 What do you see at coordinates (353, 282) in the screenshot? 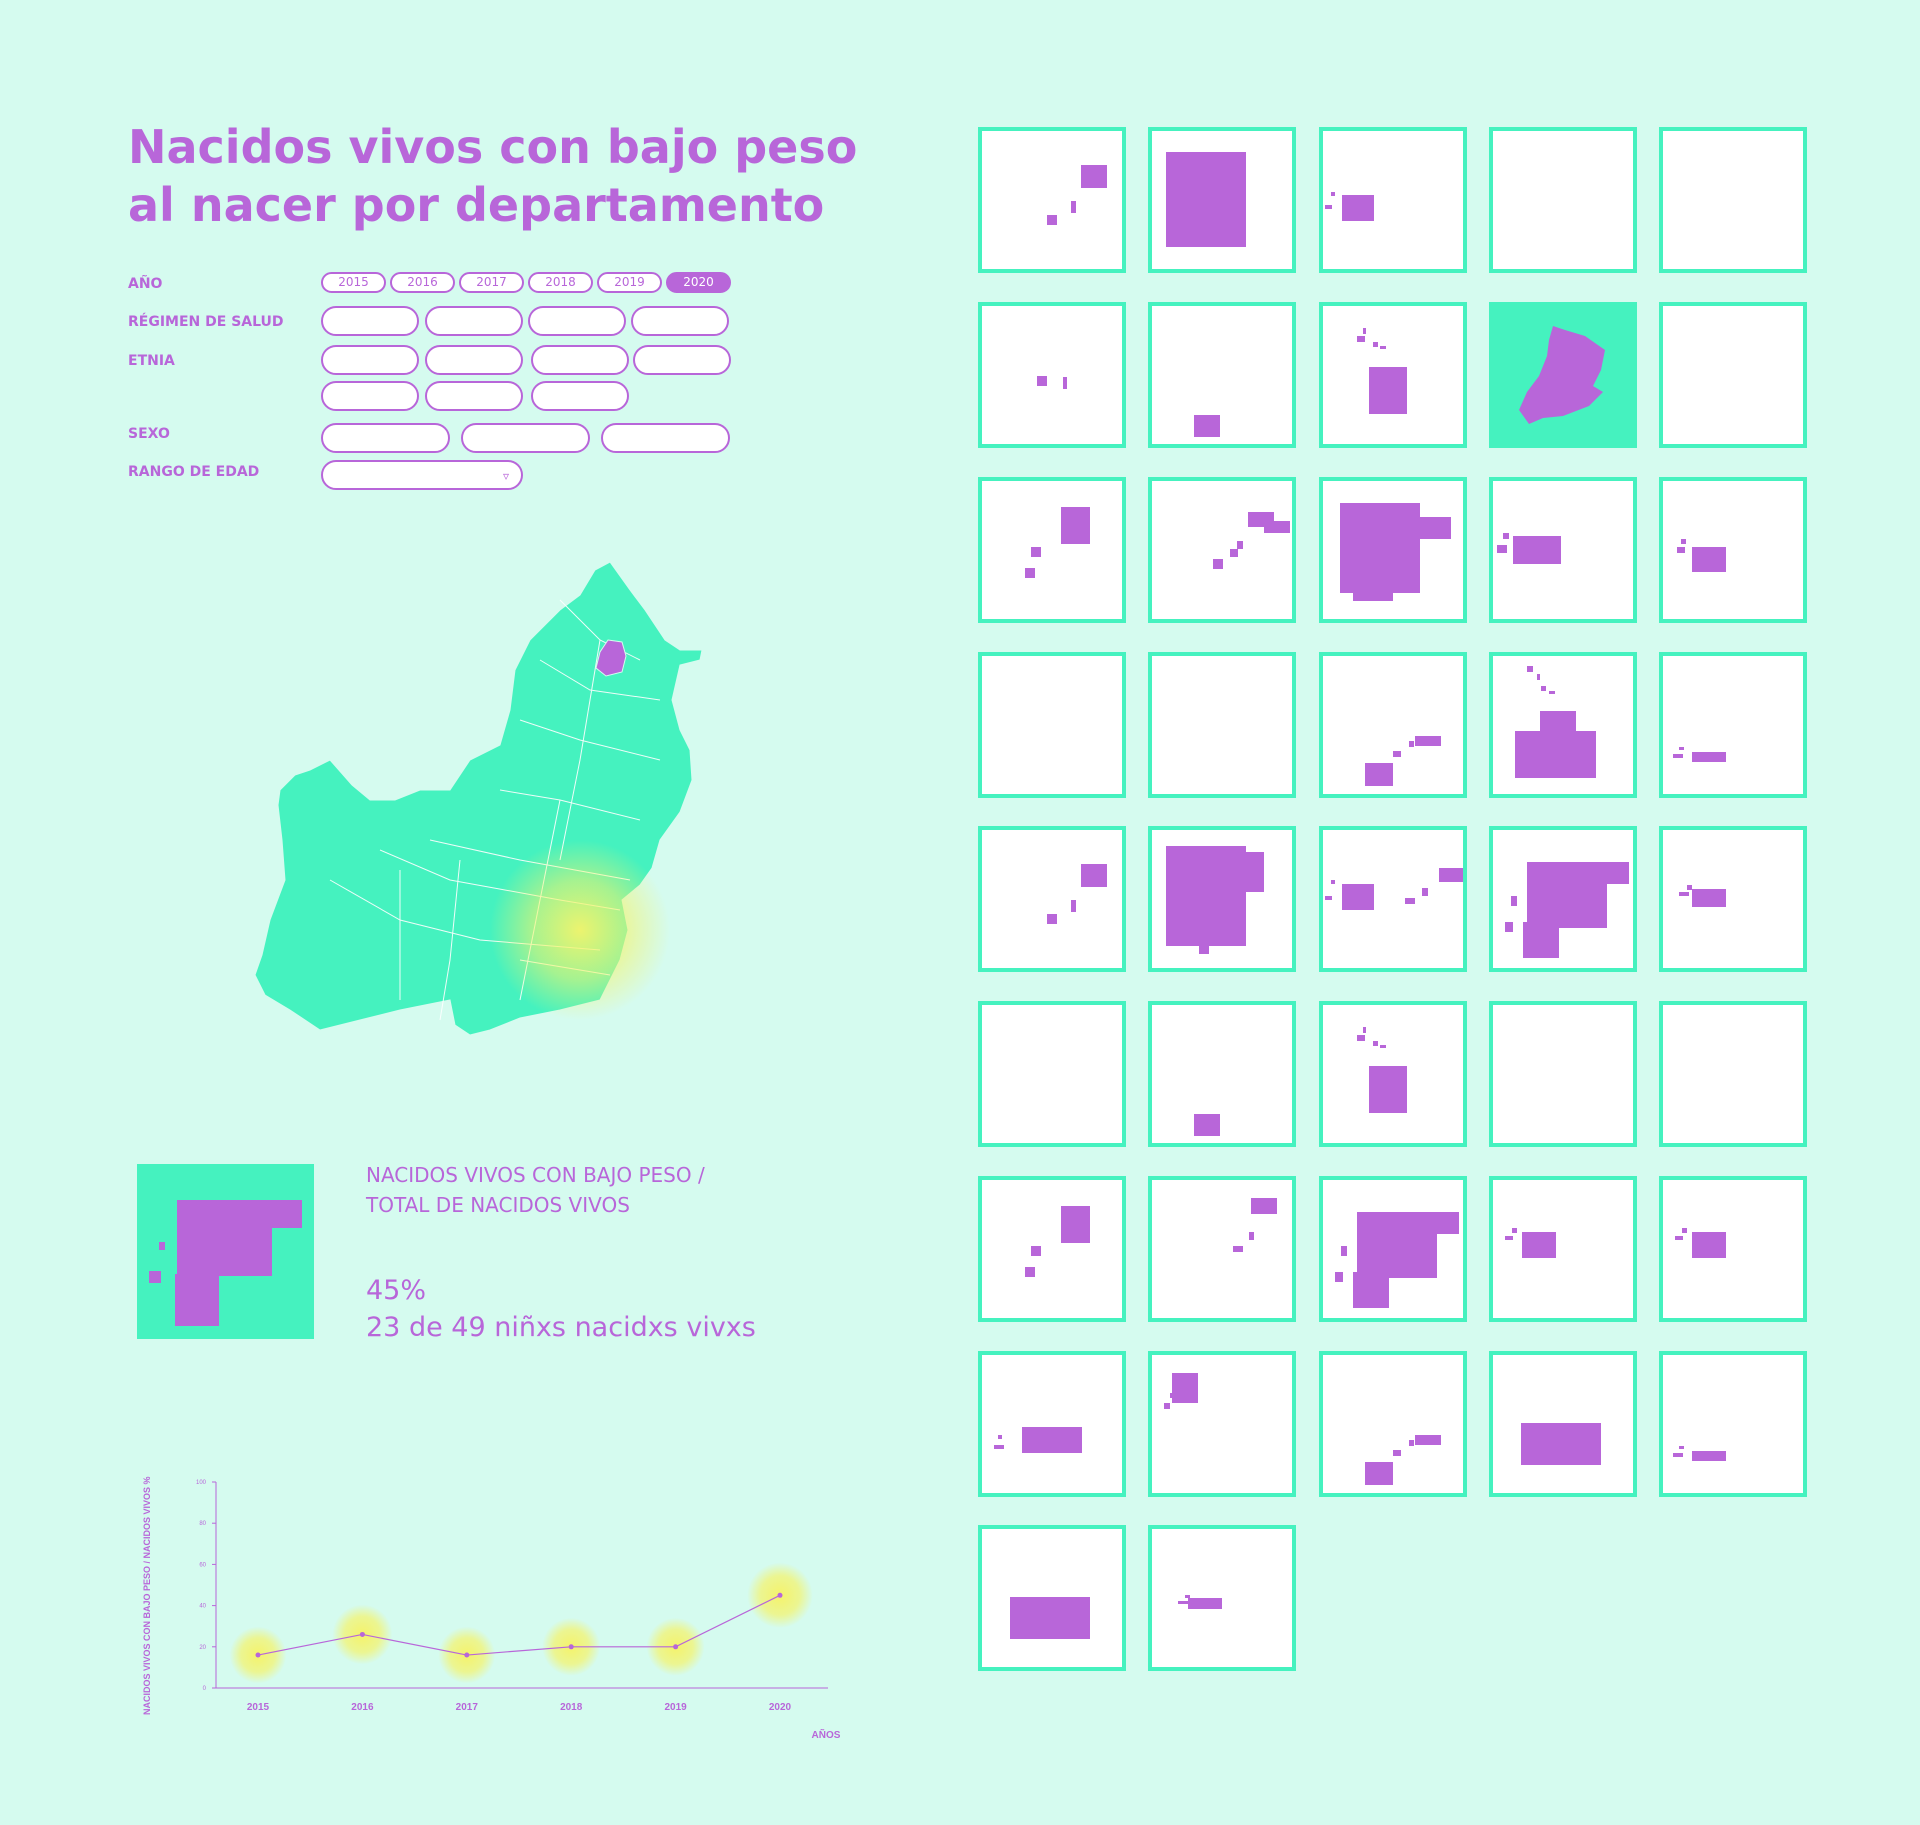
I see `year-pill-2015: 2015` at bounding box center [353, 282].